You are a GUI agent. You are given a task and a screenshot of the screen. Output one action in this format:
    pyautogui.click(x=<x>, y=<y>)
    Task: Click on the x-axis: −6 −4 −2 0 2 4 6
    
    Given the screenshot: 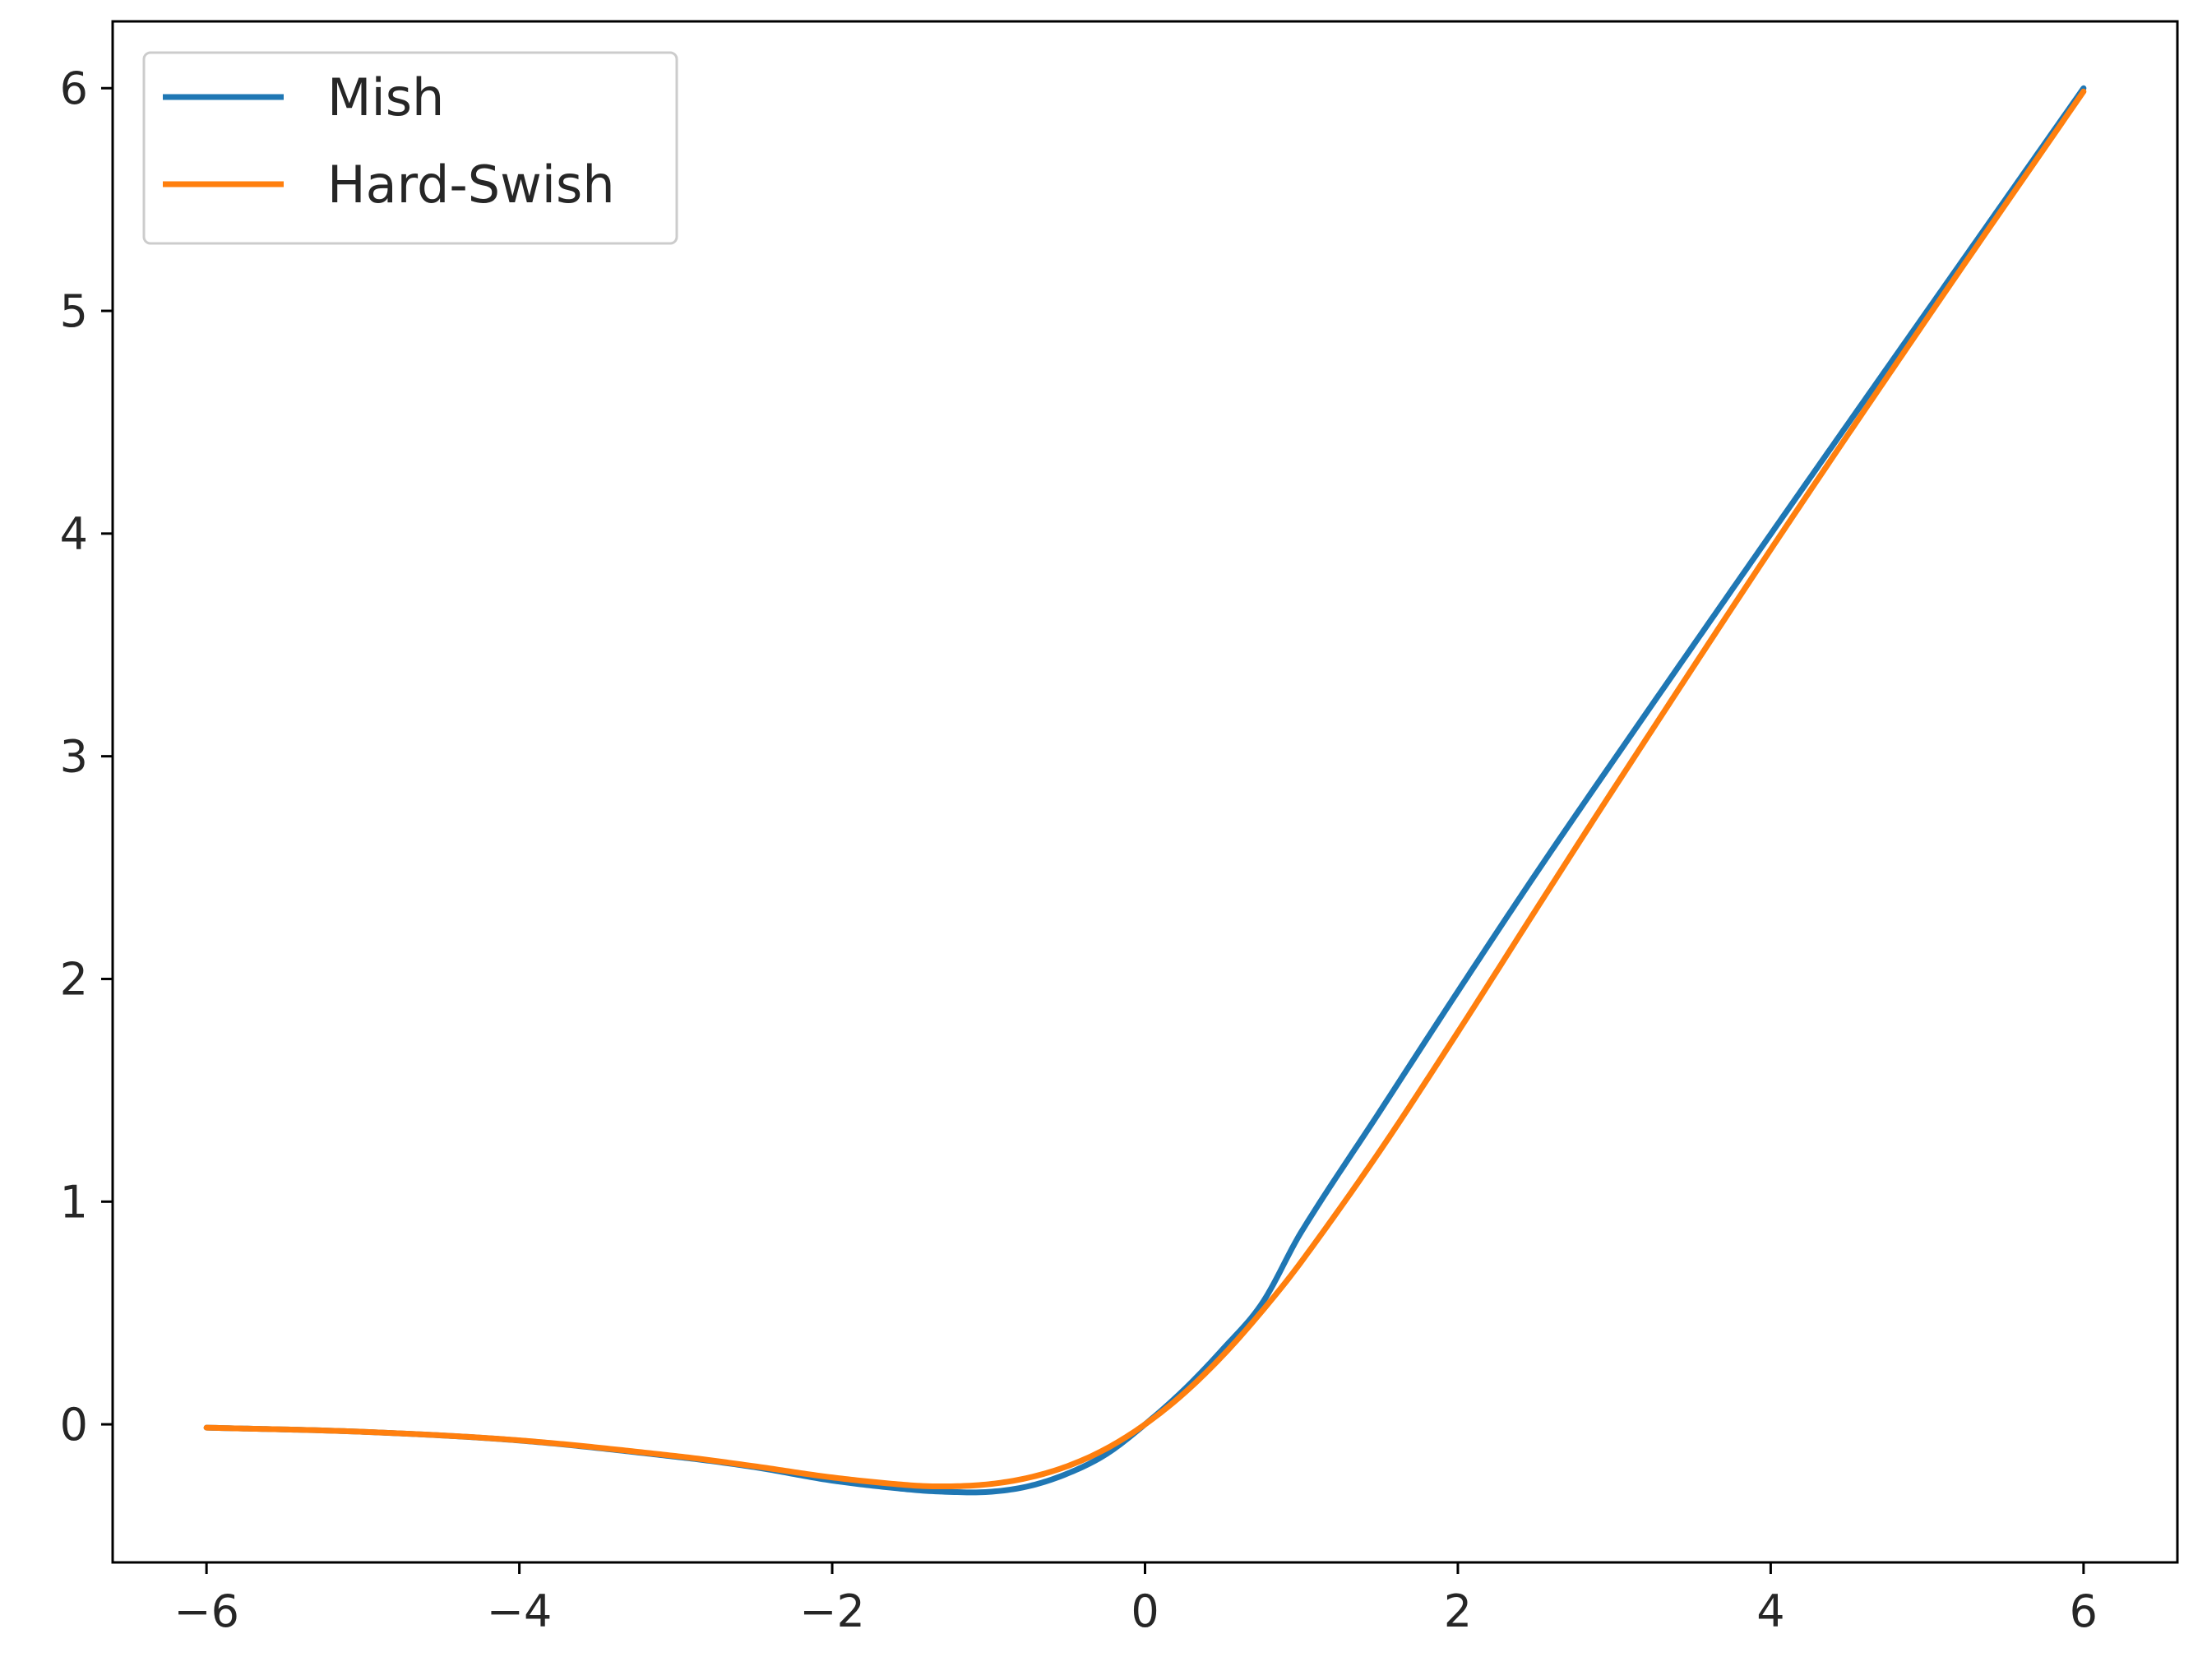 What is the action you would take?
    pyautogui.click(x=1136, y=1599)
    